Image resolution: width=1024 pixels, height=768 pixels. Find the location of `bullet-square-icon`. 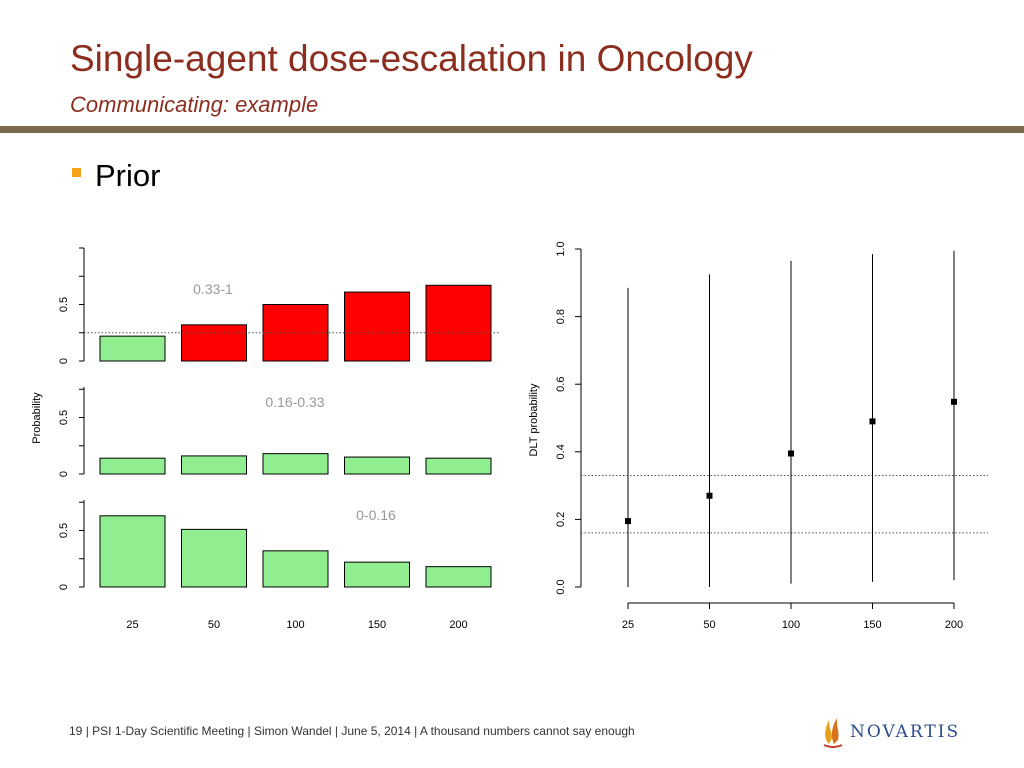

bullet-square-icon is located at coordinates (76, 172).